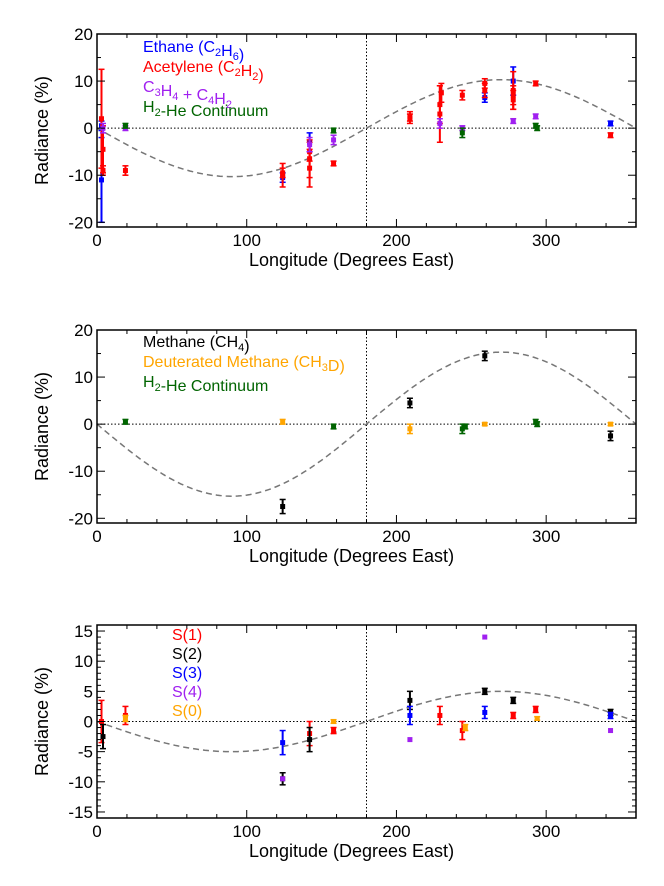  I want to click on series-s-0-, so click(331, 723).